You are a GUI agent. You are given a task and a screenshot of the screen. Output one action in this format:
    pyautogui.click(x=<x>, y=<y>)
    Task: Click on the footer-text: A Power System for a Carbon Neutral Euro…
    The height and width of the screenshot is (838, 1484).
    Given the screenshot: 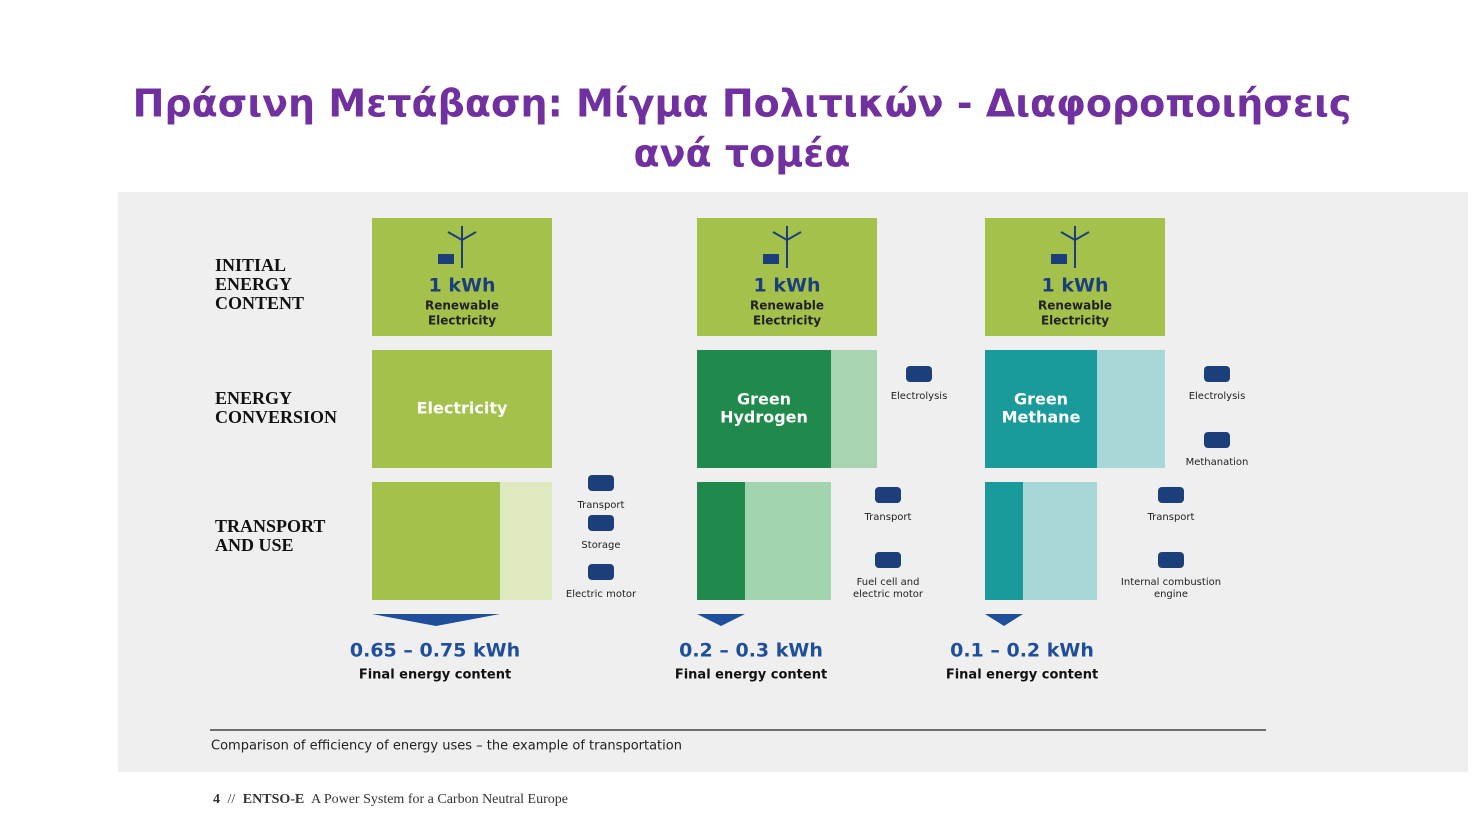 What is the action you would take?
    pyautogui.click(x=439, y=799)
    